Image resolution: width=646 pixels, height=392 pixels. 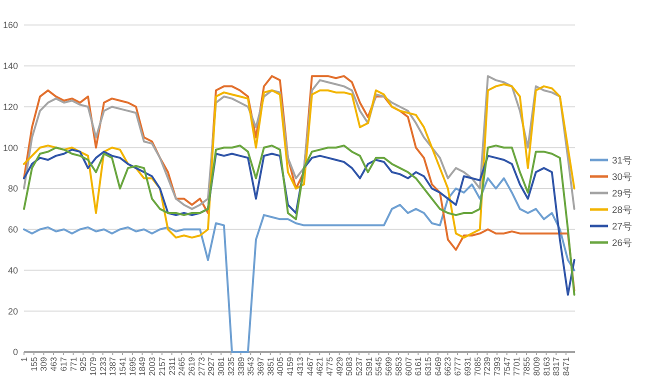 I want to click on x-tick-label: 5083, so click(x=349, y=366).